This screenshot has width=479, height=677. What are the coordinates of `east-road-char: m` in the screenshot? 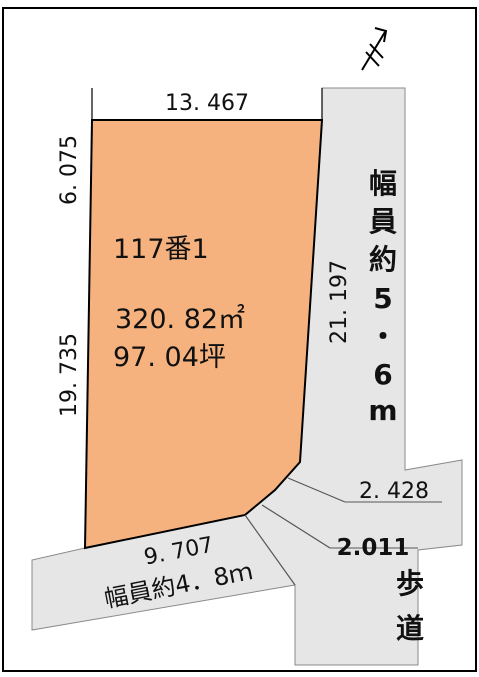 It's located at (382, 410).